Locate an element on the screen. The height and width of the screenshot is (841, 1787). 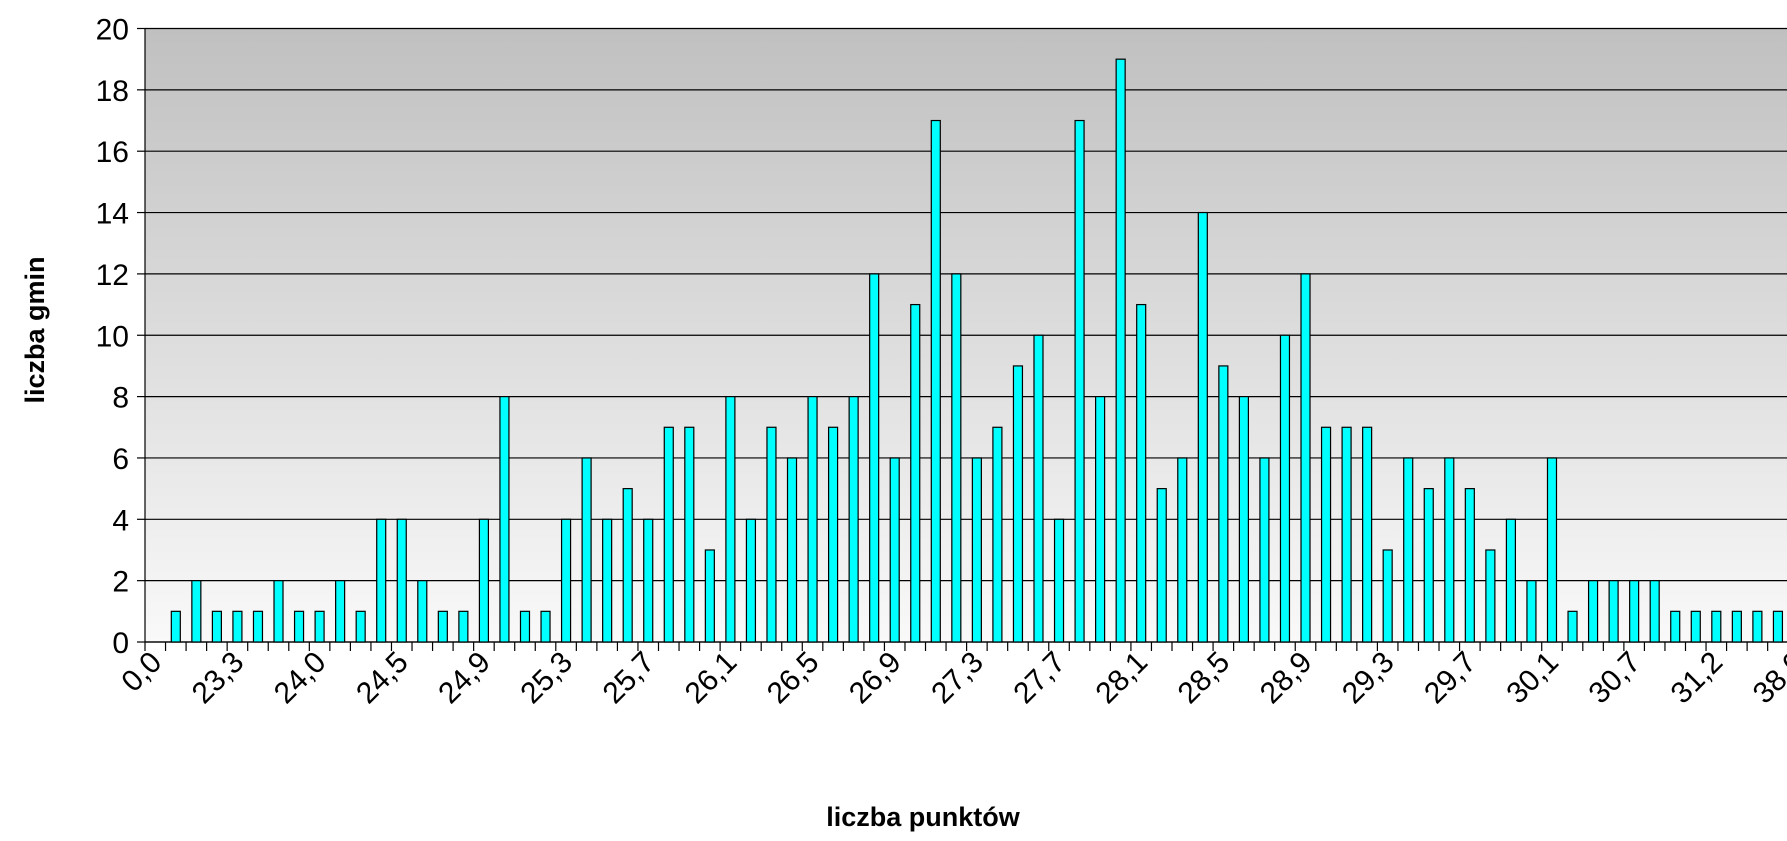
x-tick-label: 29,7 is located at coordinates (1450, 678).